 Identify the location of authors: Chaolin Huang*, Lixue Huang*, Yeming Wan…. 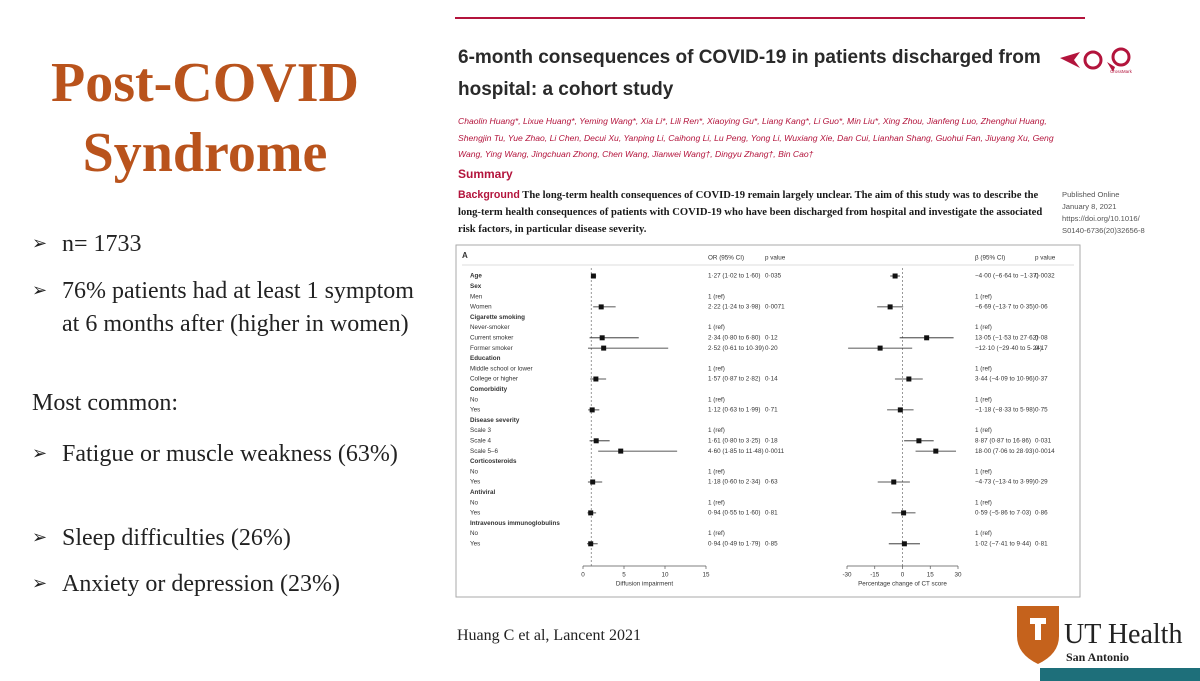
(756, 137).